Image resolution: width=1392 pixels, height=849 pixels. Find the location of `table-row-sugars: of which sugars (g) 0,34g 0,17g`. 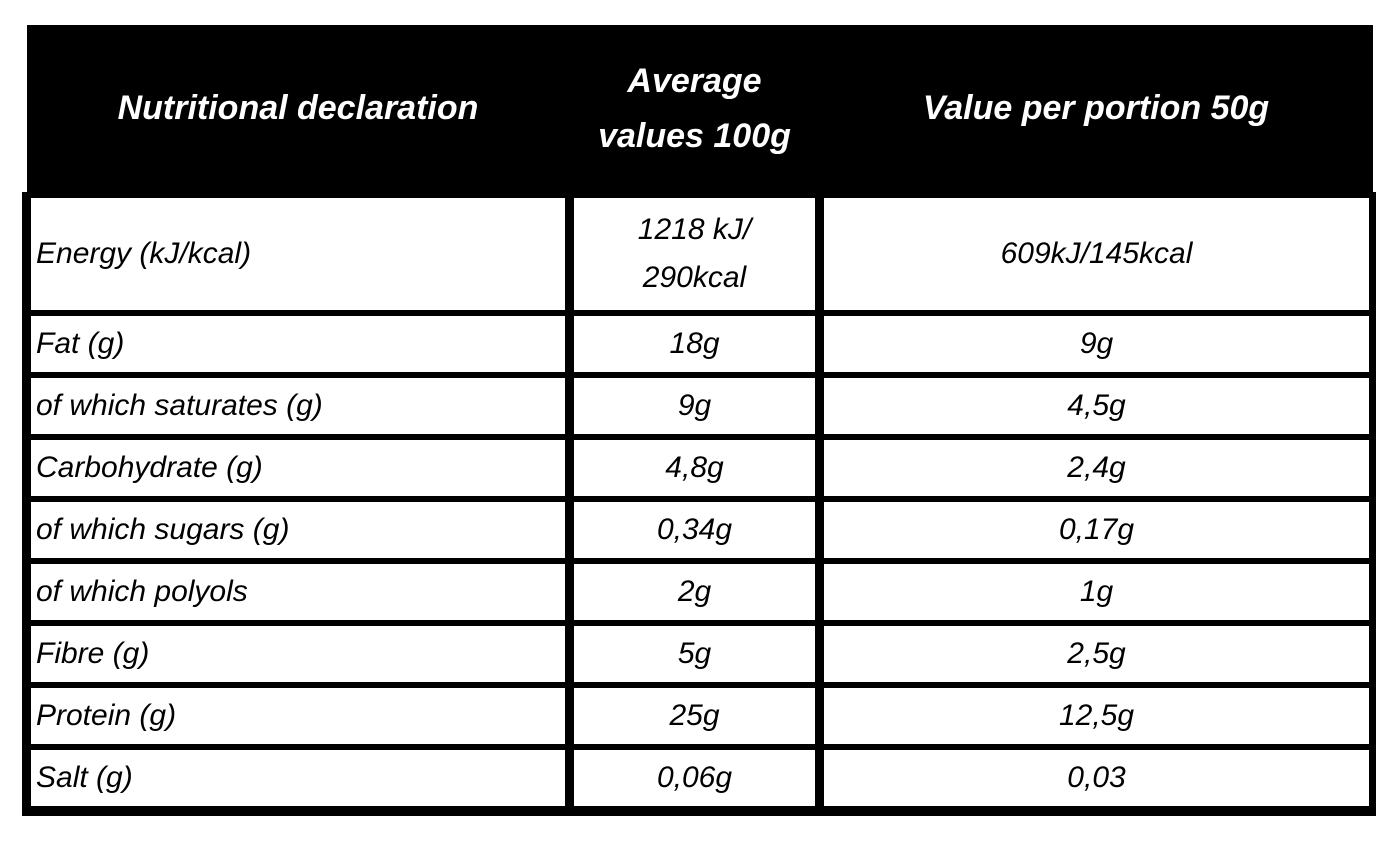

table-row-sugars: of which sugars (g) 0,34g 0,17g is located at coordinates (699, 530).